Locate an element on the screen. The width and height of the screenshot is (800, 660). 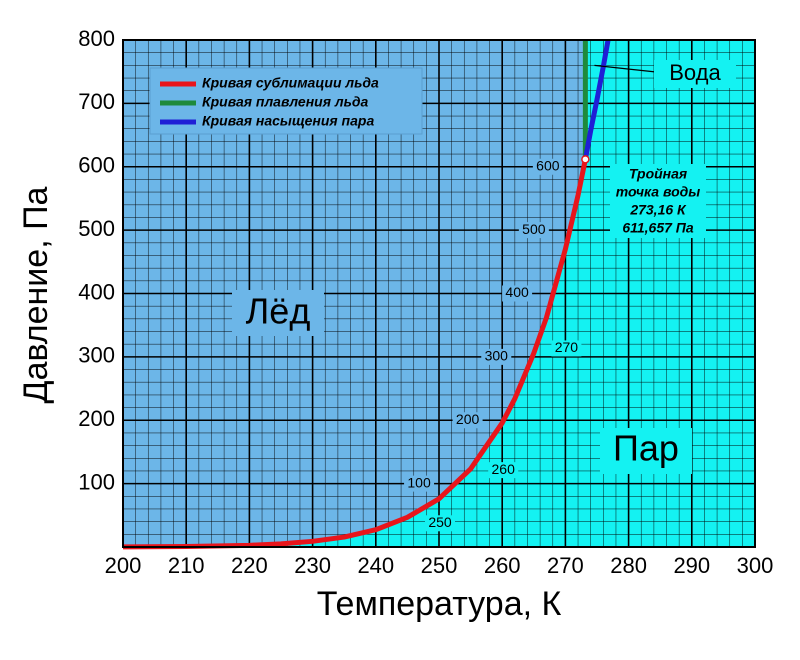
region-label: Лёд is located at coordinates (278, 311).